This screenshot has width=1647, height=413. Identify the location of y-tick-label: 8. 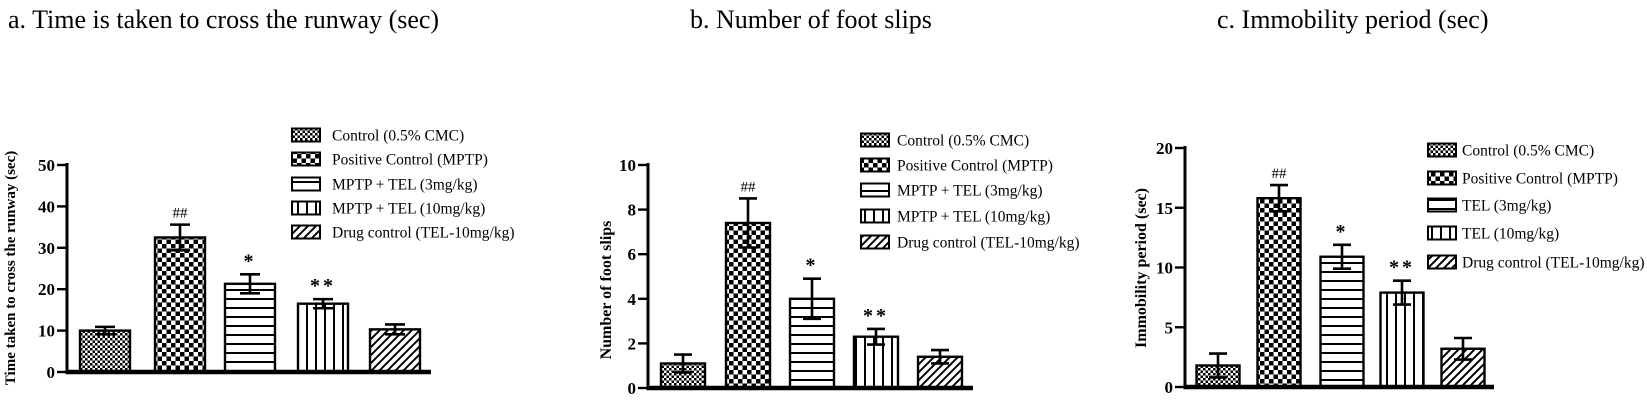
(632, 210).